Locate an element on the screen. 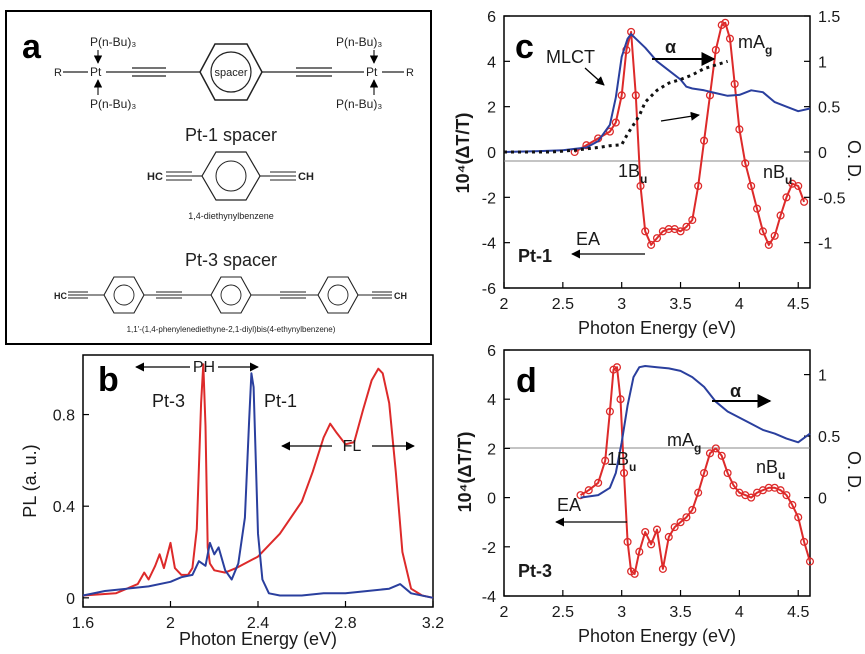  pt1-hc: HC is located at coordinates (155, 177).